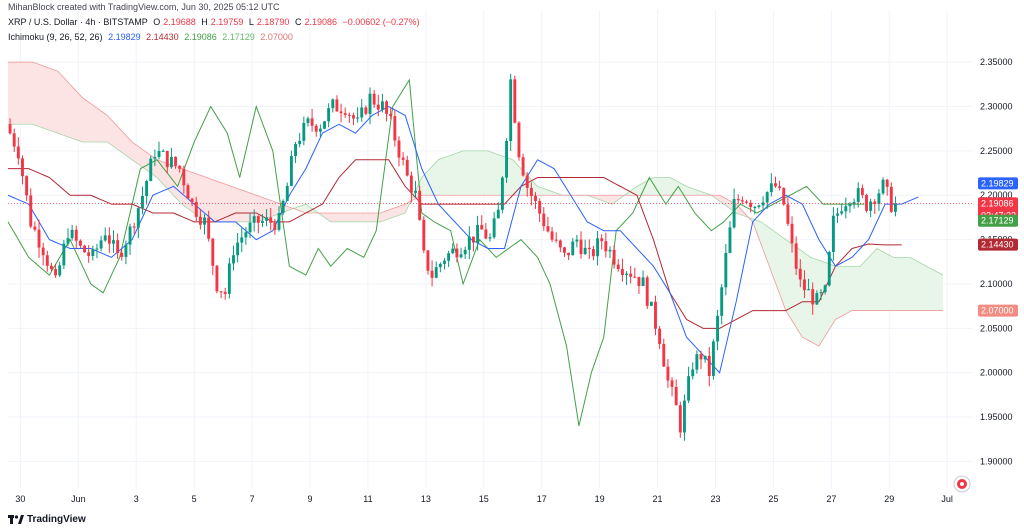  Describe the element at coordinates (658, 499) in the screenshot. I see `x-tick-label: 21` at that location.